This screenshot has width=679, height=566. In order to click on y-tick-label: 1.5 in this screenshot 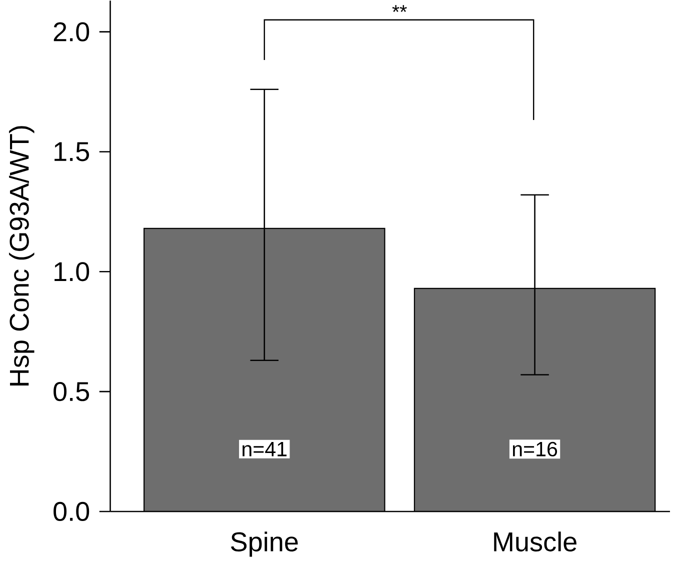, I will do `click(72, 152)`.